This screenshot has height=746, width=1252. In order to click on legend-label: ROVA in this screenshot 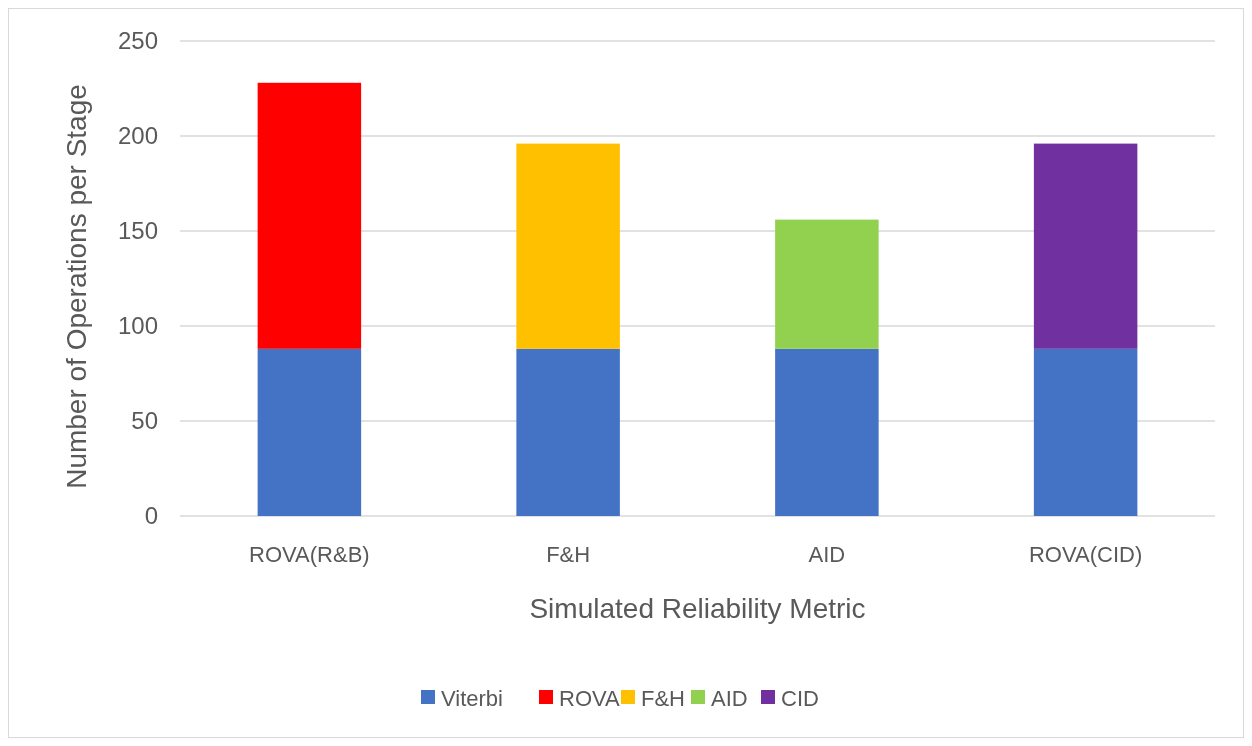, I will do `click(590, 698)`.